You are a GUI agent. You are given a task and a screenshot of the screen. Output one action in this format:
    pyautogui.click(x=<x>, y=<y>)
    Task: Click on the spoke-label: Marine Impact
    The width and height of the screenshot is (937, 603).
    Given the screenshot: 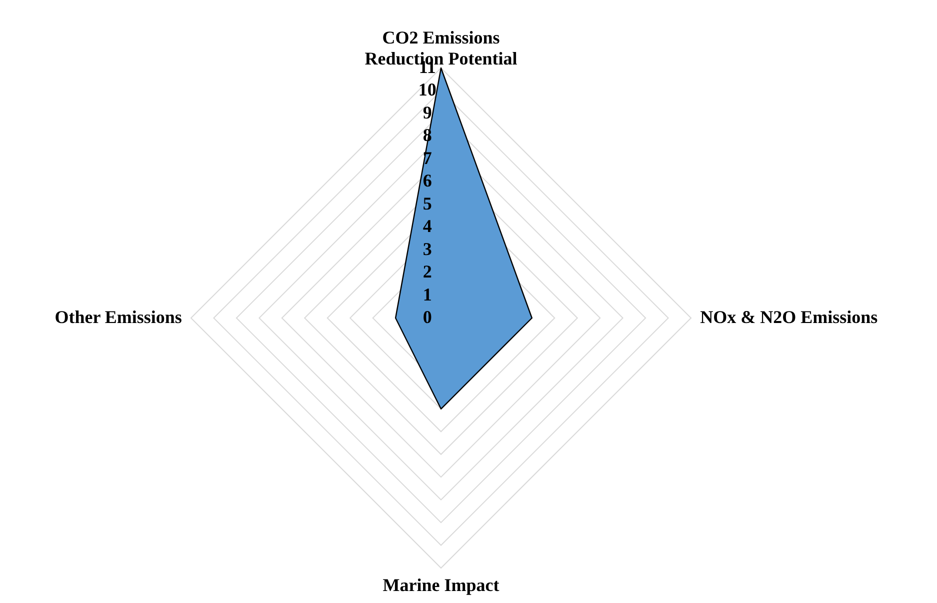 What is the action you would take?
    pyautogui.click(x=441, y=585)
    